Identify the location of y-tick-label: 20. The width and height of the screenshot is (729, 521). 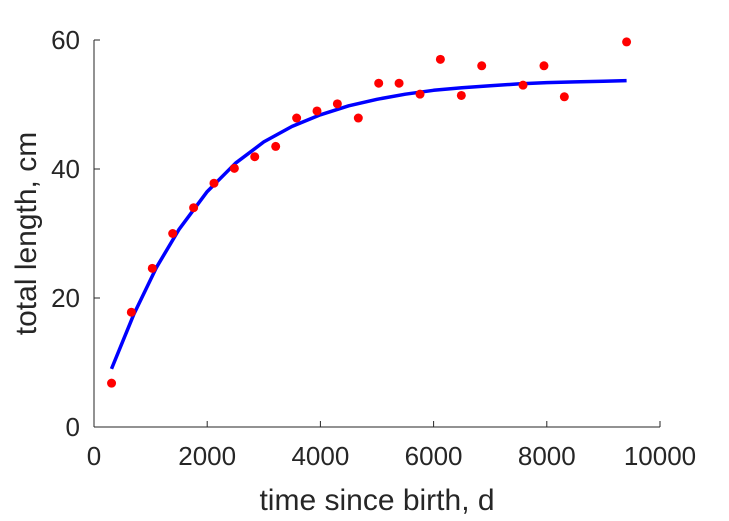
(65, 298).